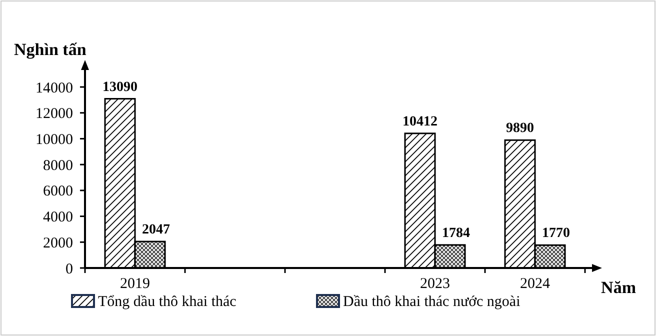 The width and height of the screenshot is (656, 336). What do you see at coordinates (535, 284) in the screenshot?
I see `x-tick-label: 2024` at bounding box center [535, 284].